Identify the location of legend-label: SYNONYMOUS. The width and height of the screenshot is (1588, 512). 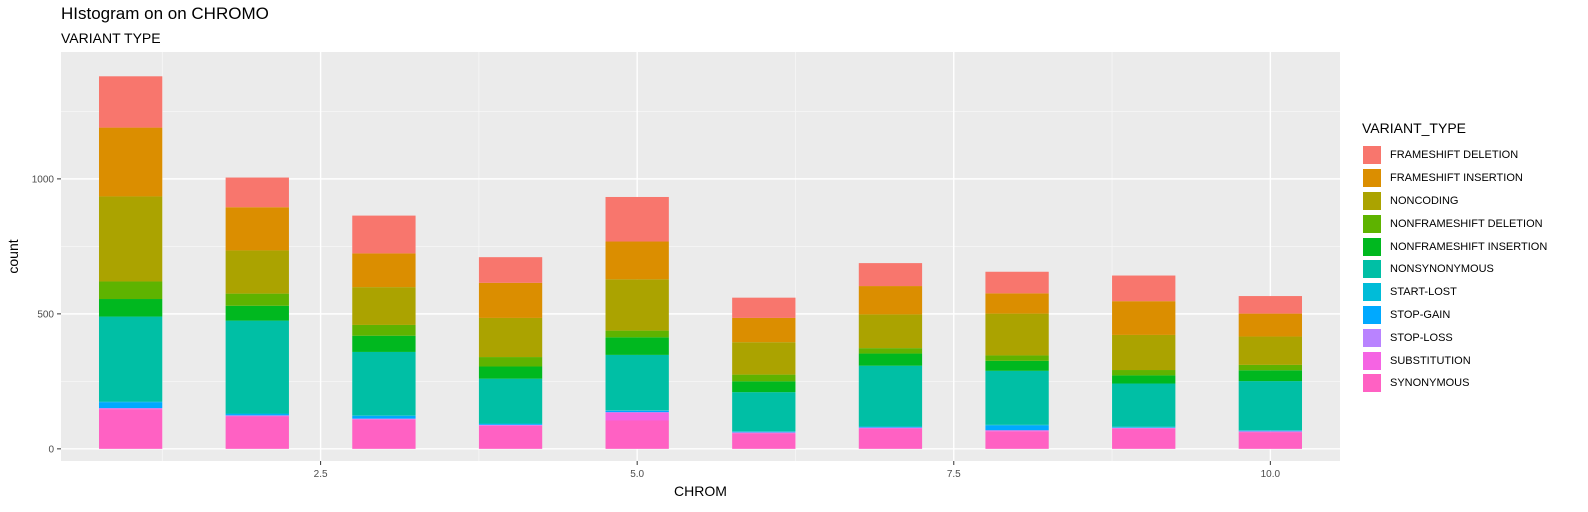
(1430, 383).